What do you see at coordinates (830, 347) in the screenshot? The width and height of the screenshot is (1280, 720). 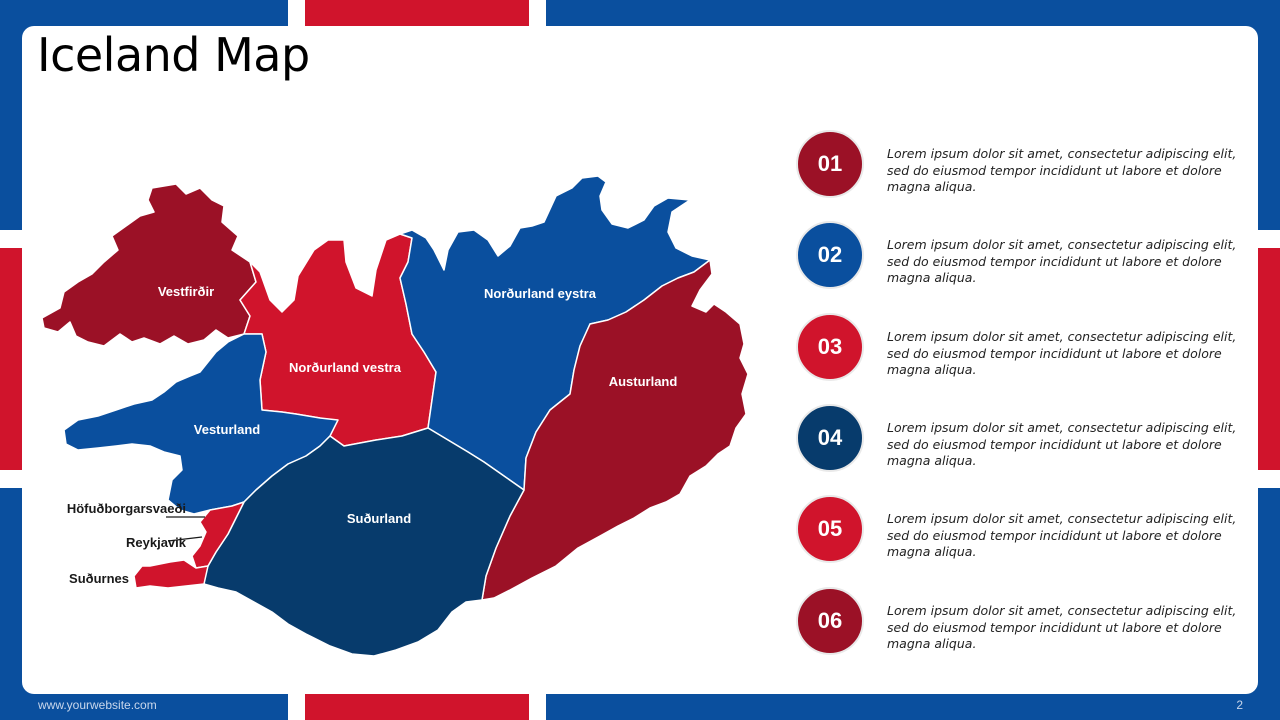 I see `number-badge: 03` at bounding box center [830, 347].